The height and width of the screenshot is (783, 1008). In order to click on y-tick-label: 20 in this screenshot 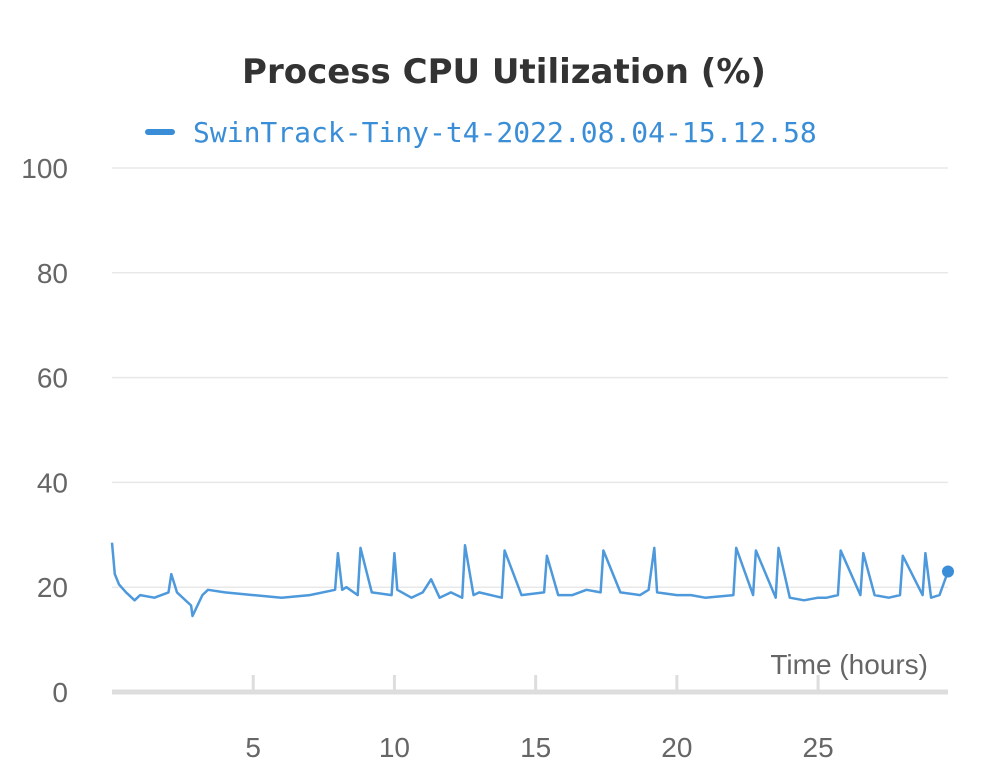, I will do `click(52, 587)`.